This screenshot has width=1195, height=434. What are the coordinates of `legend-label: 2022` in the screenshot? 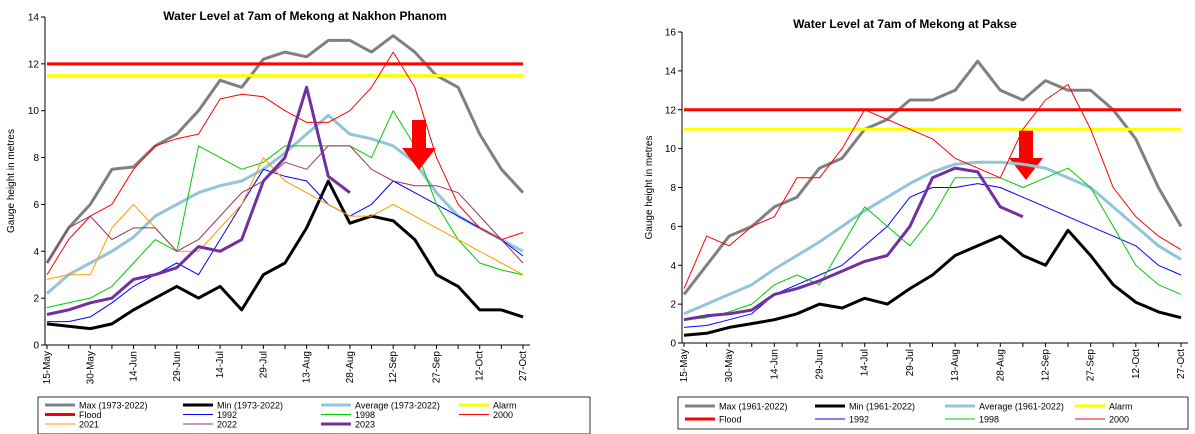 It's located at (227, 425).